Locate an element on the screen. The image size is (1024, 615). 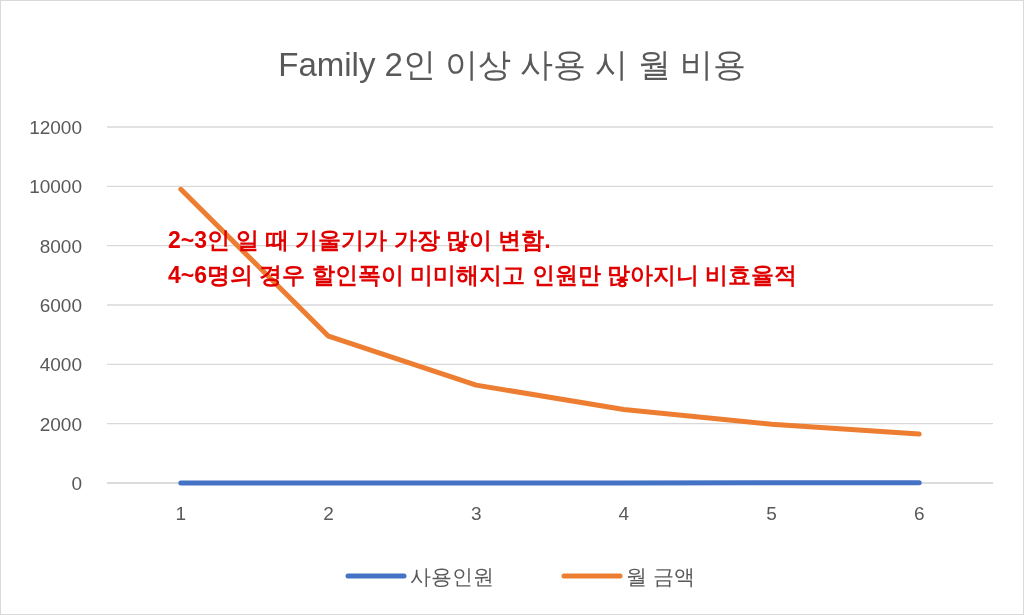
legend-label: 사용인원 is located at coordinates (452, 576).